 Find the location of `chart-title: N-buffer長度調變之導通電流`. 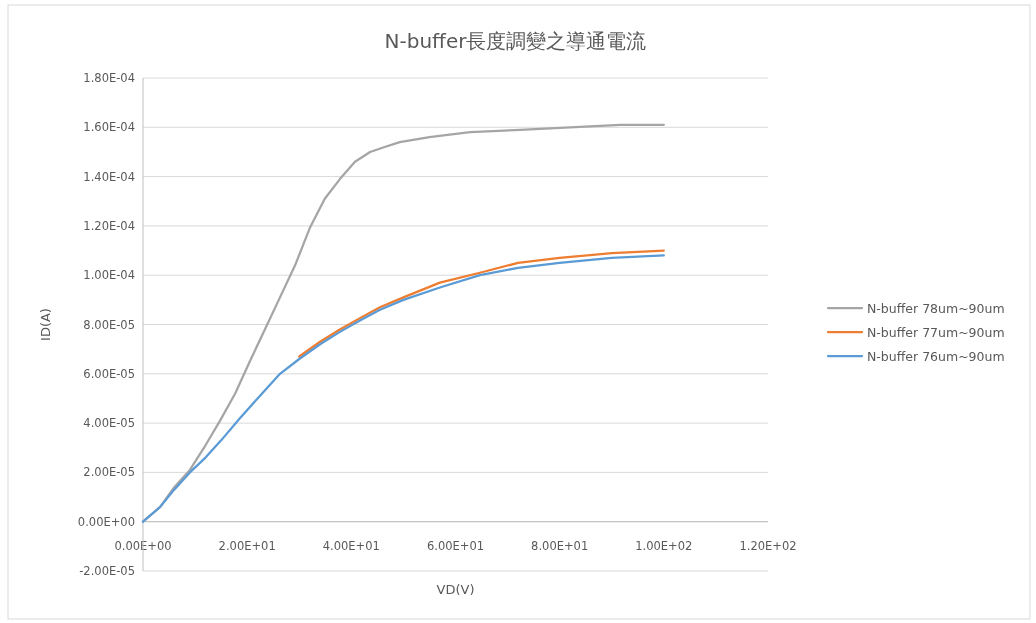

chart-title: N-buffer長度調變之導通電流 is located at coordinates (515, 41).